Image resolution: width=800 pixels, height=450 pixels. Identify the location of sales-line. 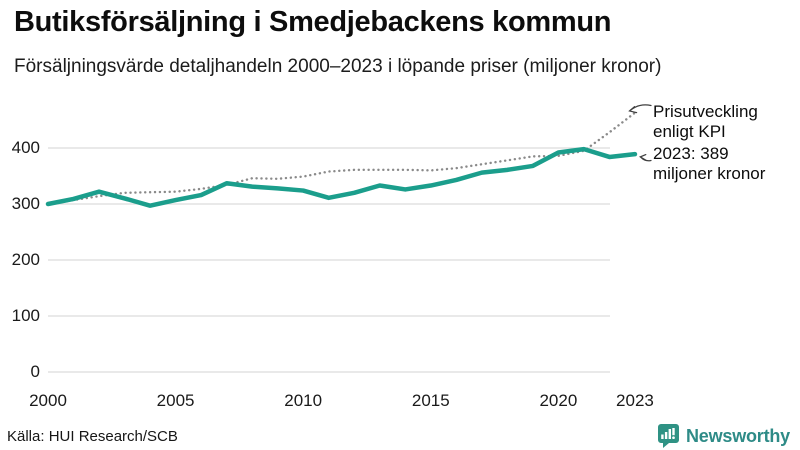
(341, 177).